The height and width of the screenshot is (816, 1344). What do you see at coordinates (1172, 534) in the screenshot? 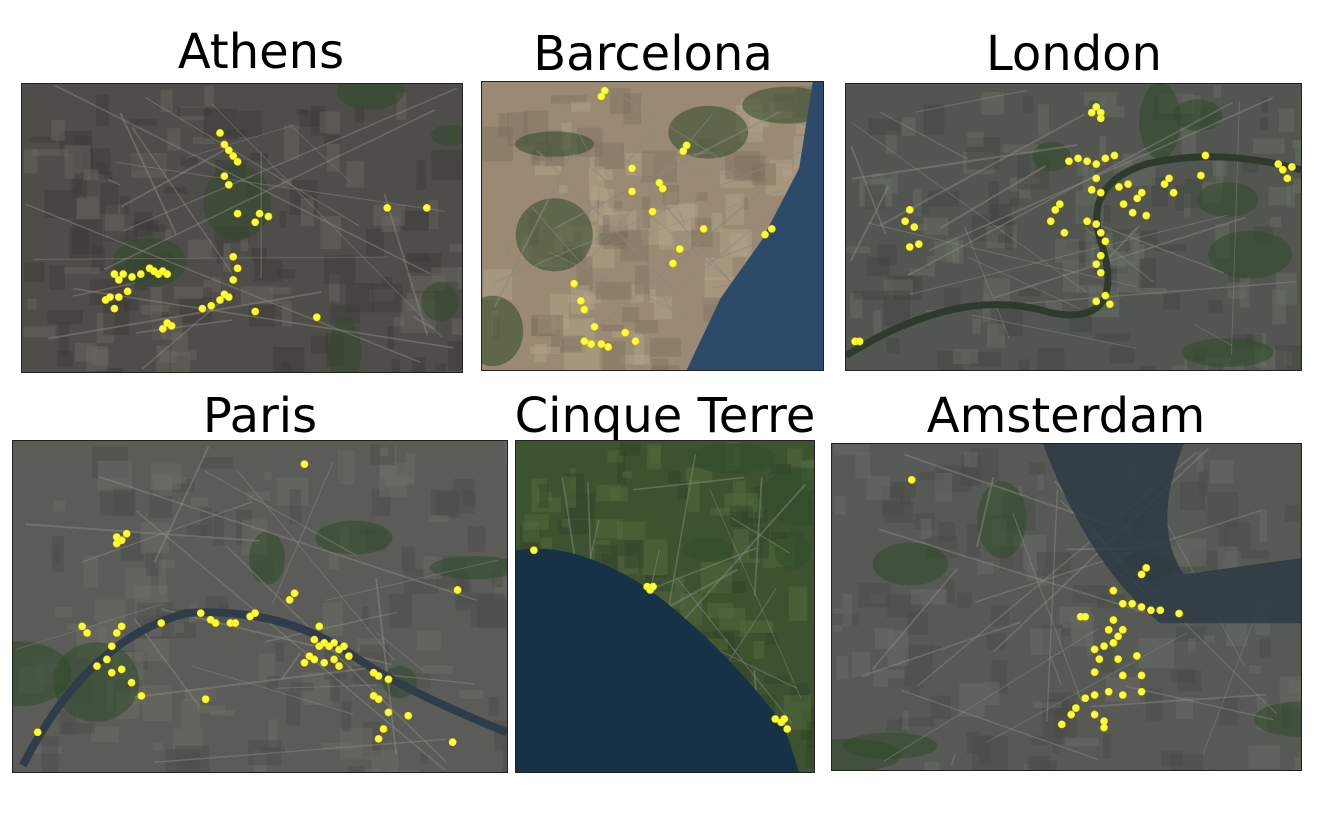
I see `harbor` at bounding box center [1172, 534].